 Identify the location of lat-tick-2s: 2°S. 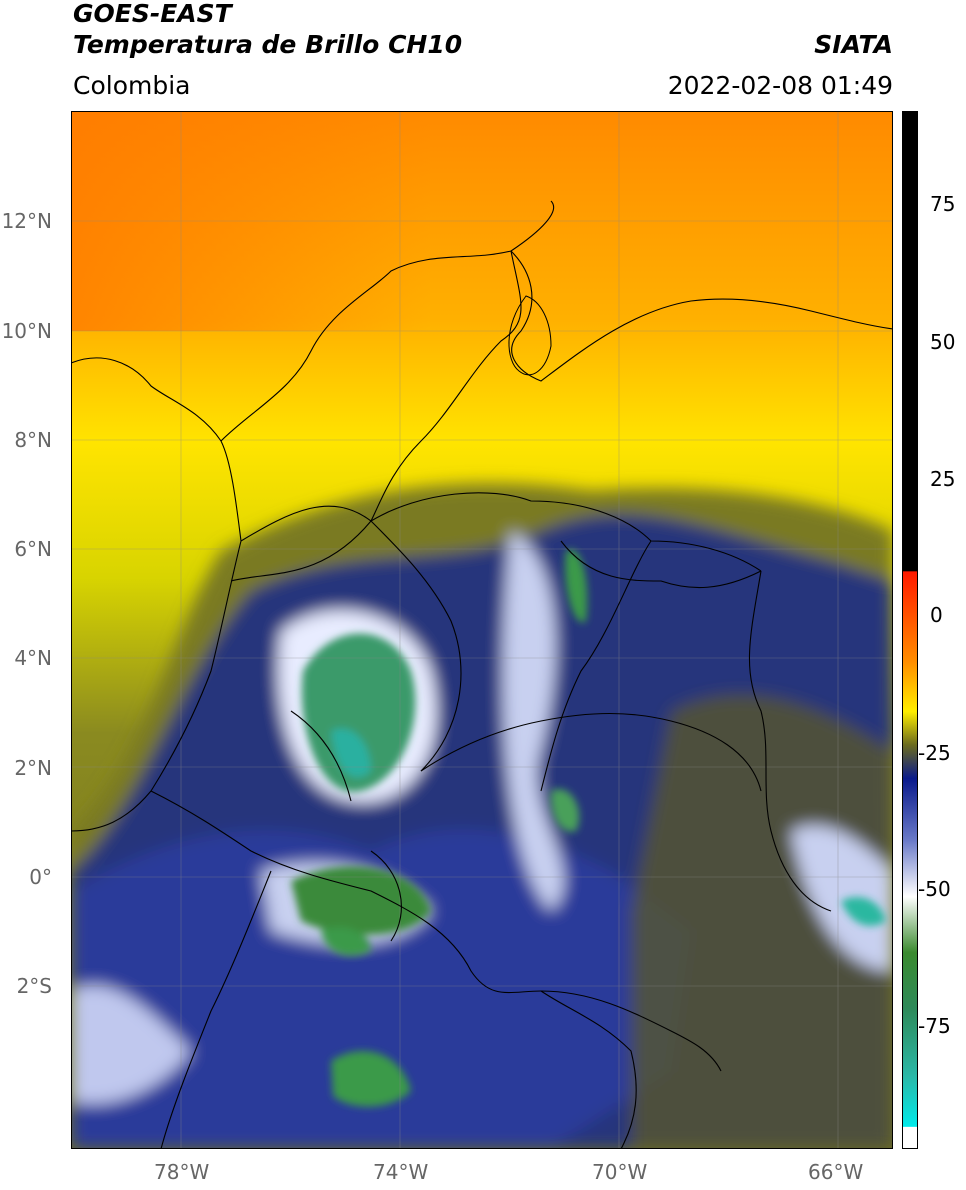
(34, 986).